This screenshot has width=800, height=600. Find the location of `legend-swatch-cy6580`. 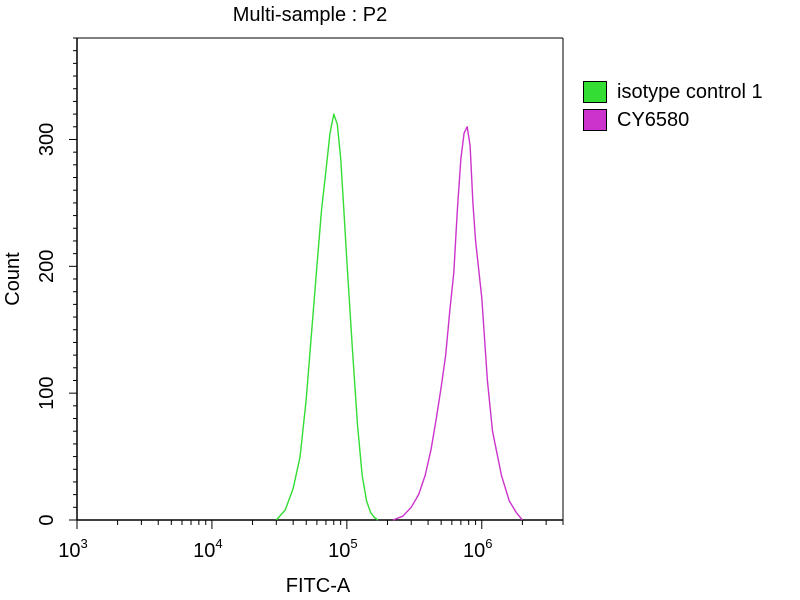

legend-swatch-cy6580 is located at coordinates (595, 120).